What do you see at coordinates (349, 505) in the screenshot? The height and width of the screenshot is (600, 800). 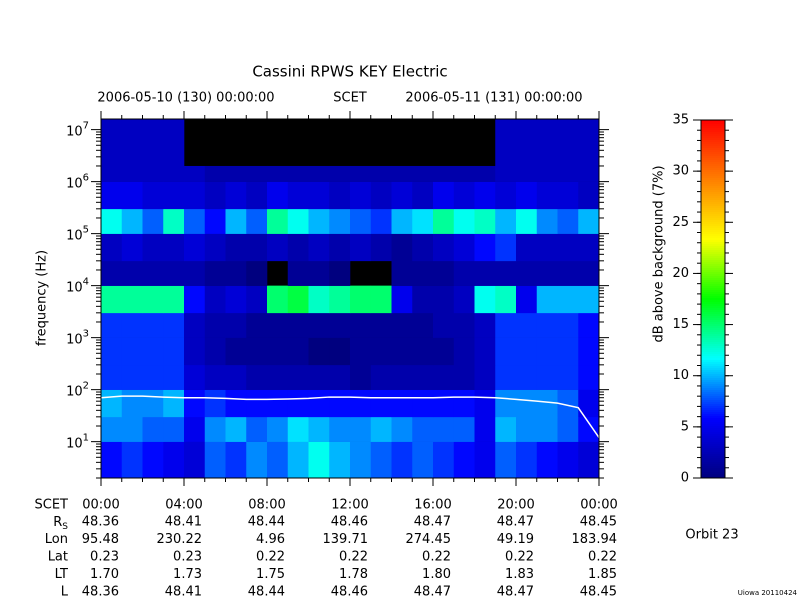 I see `x-tick-label: 12:00` at bounding box center [349, 505].